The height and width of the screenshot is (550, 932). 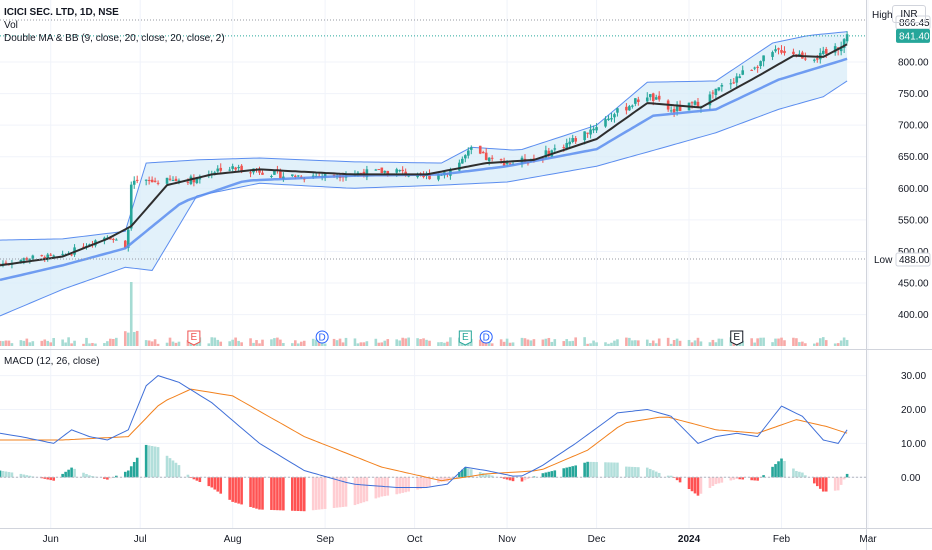 I want to click on volume-legend: Vol, so click(x=11, y=25).